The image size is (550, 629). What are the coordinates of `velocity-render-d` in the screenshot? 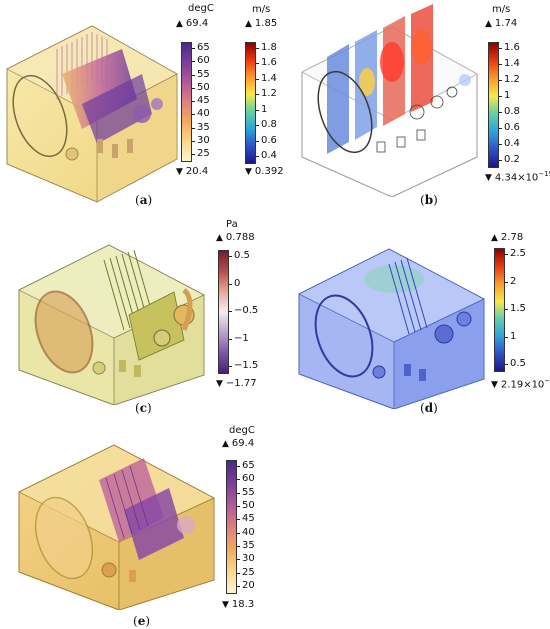 It's located at (391, 328).